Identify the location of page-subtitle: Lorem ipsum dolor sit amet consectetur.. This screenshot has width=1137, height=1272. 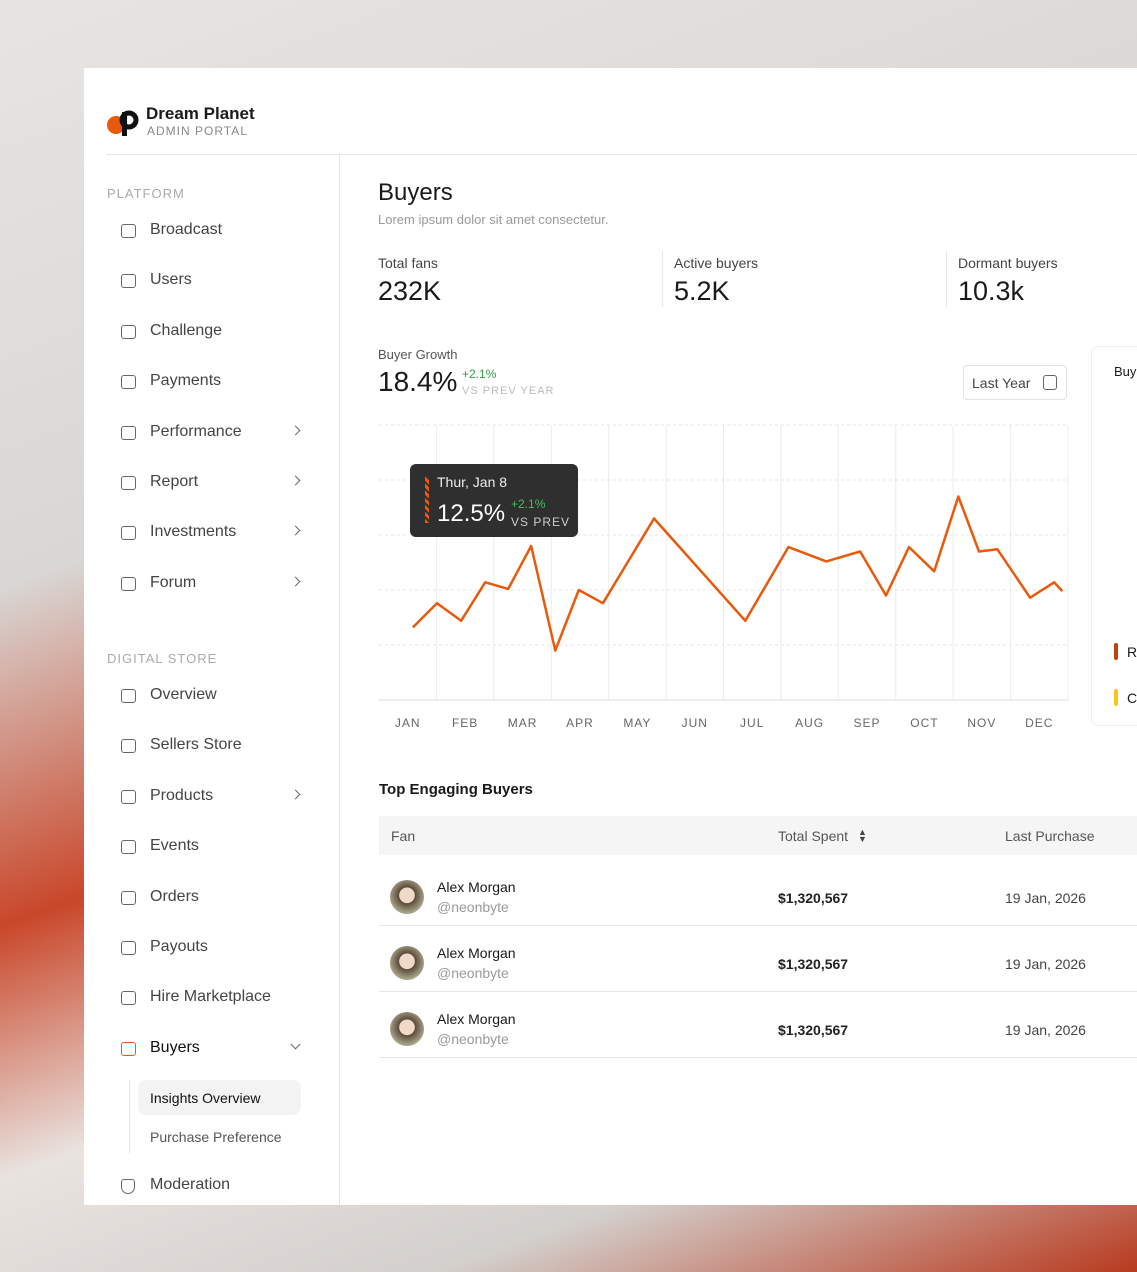
(493, 219).